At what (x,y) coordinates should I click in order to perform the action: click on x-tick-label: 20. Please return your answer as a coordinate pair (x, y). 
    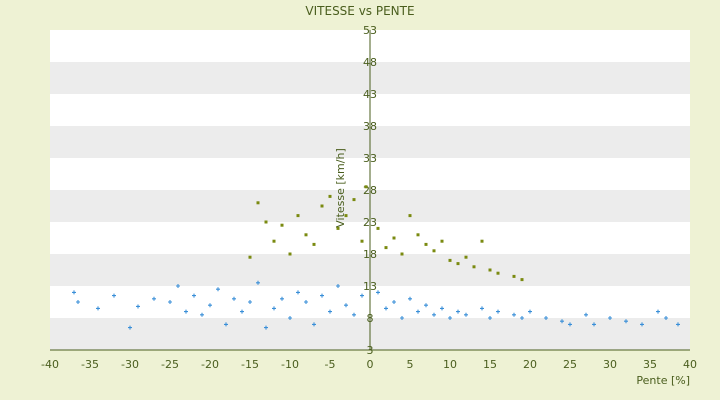
    Looking at the image, I should click on (530, 364).